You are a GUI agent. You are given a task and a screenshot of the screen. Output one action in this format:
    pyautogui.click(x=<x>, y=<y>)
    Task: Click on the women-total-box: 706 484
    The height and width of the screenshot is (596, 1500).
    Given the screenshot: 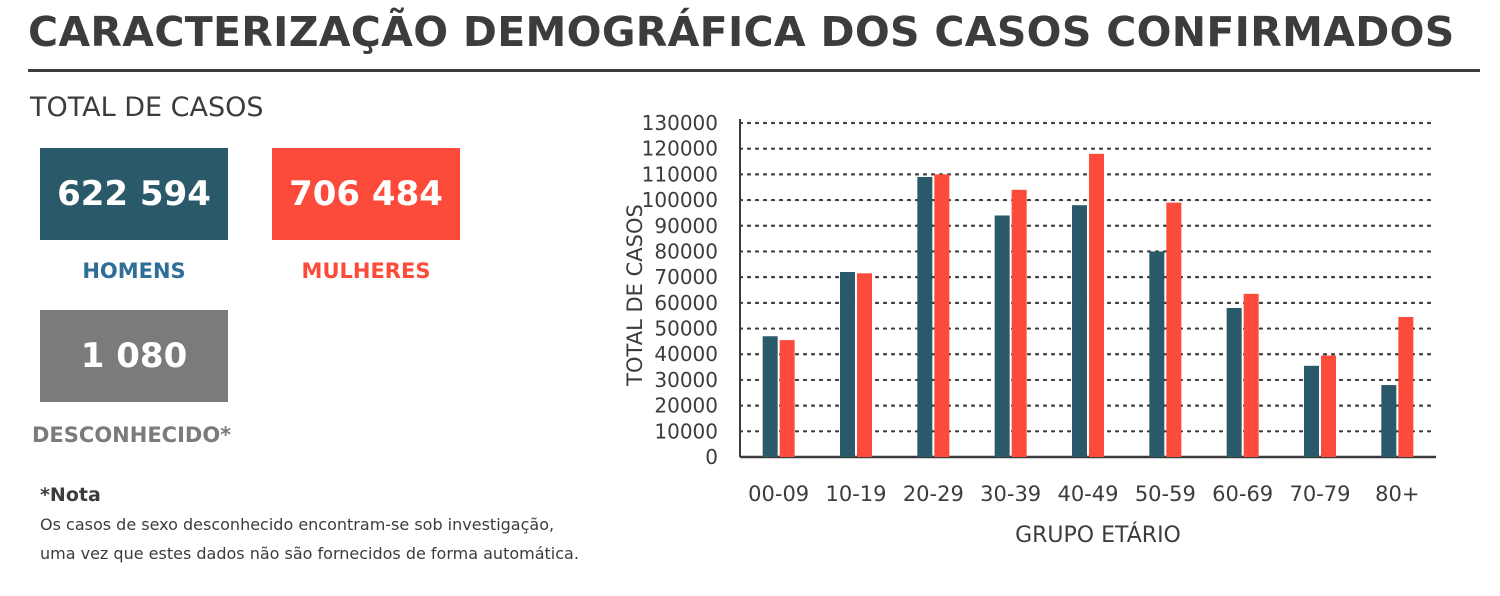 What is the action you would take?
    pyautogui.click(x=366, y=194)
    